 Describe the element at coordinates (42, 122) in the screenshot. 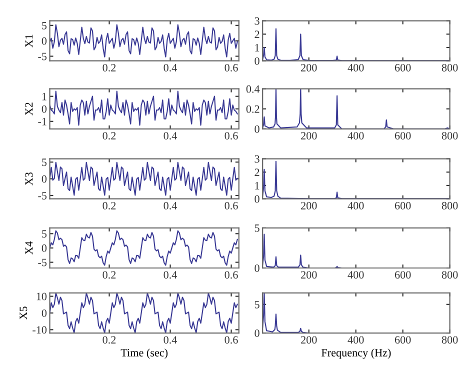

I see `y-tick-label: -1` at that location.